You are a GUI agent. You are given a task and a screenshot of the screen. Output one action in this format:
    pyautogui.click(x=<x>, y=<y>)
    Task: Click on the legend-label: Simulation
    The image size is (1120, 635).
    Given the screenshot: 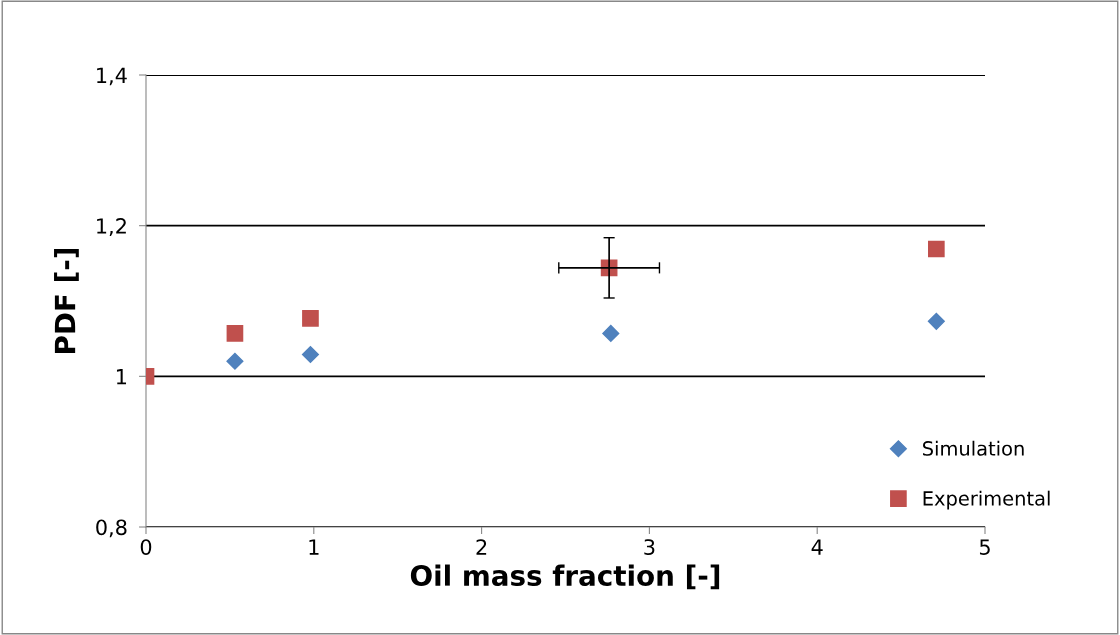 What is the action you would take?
    pyautogui.click(x=973, y=448)
    